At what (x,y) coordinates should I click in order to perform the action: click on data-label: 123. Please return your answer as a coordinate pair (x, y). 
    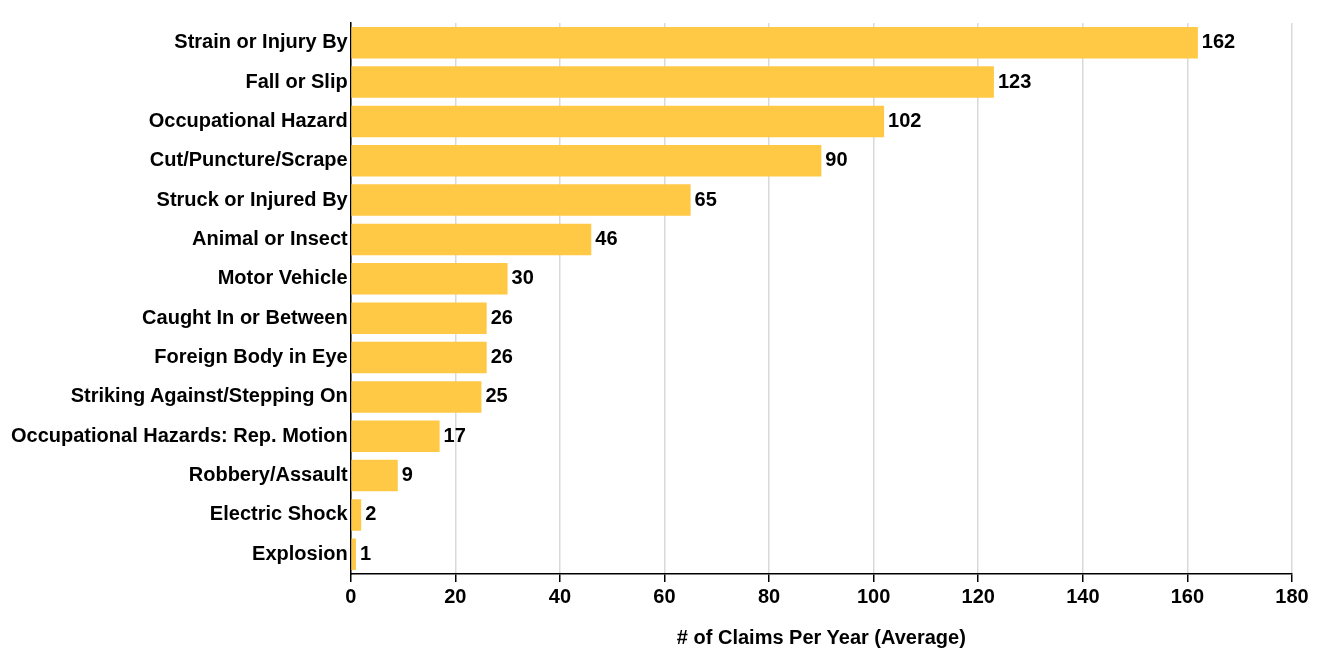
    Looking at the image, I should click on (1014, 80).